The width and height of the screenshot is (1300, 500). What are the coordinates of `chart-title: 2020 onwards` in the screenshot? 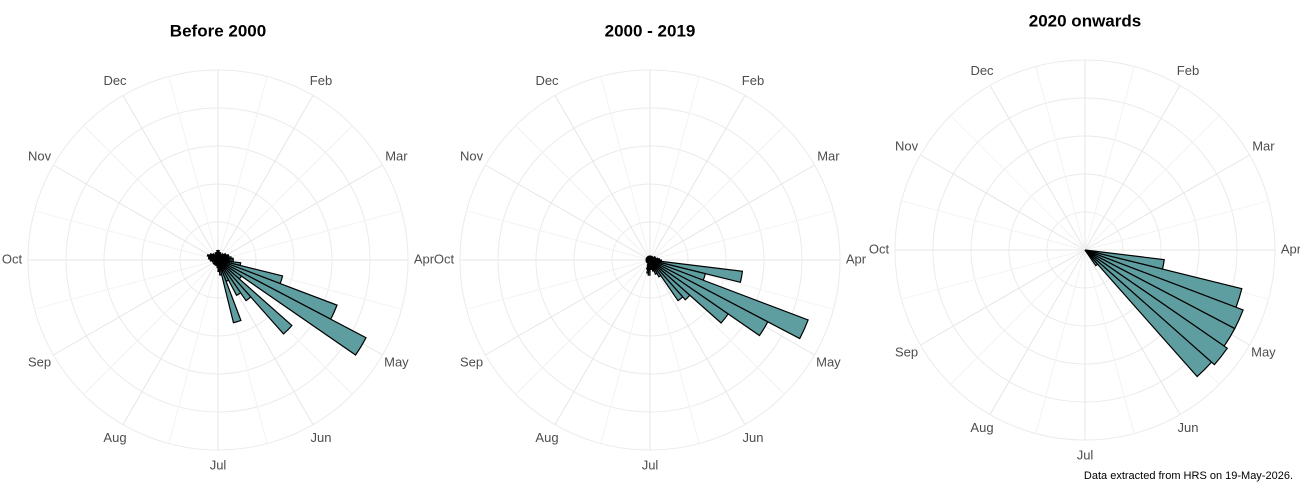 It's located at (1085, 20).